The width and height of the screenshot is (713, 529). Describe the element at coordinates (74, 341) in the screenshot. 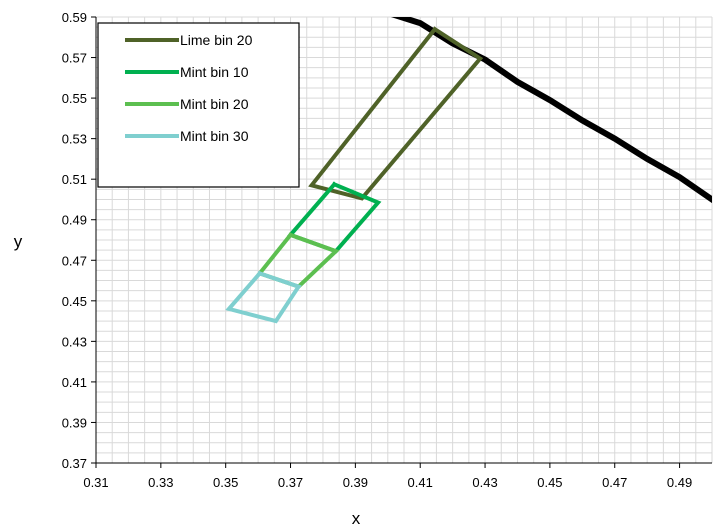

I see `y-tick-label: 0.43` at that location.